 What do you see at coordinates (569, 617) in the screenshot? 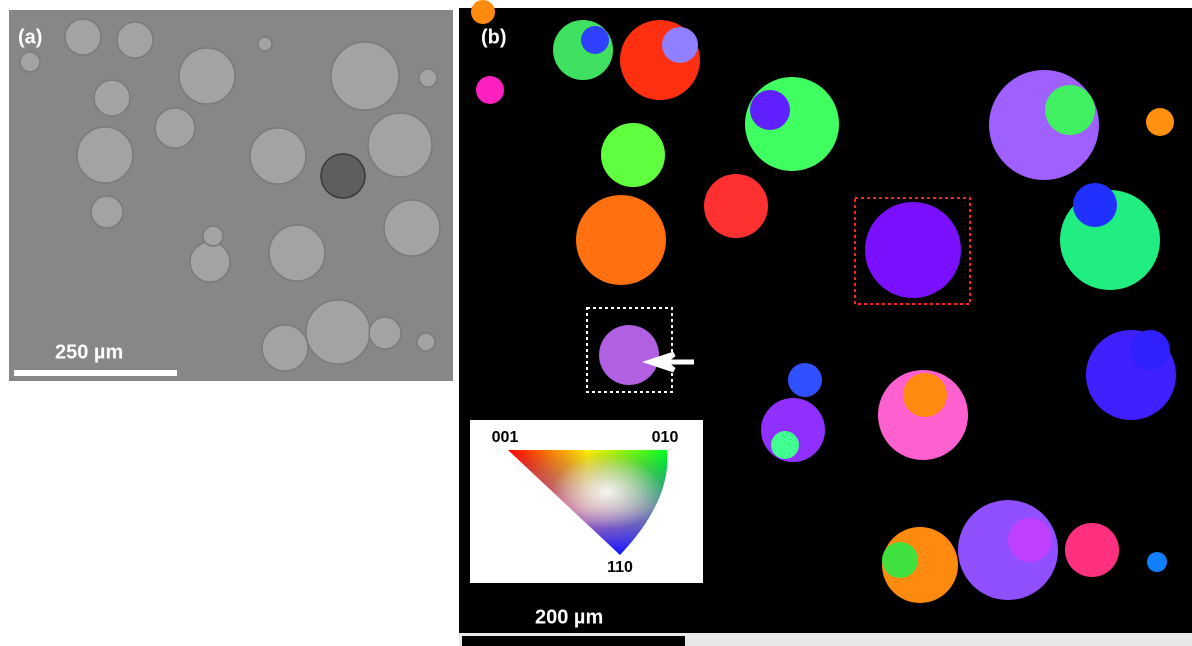
I see `scale-bar-label: 200 µm` at bounding box center [569, 617].